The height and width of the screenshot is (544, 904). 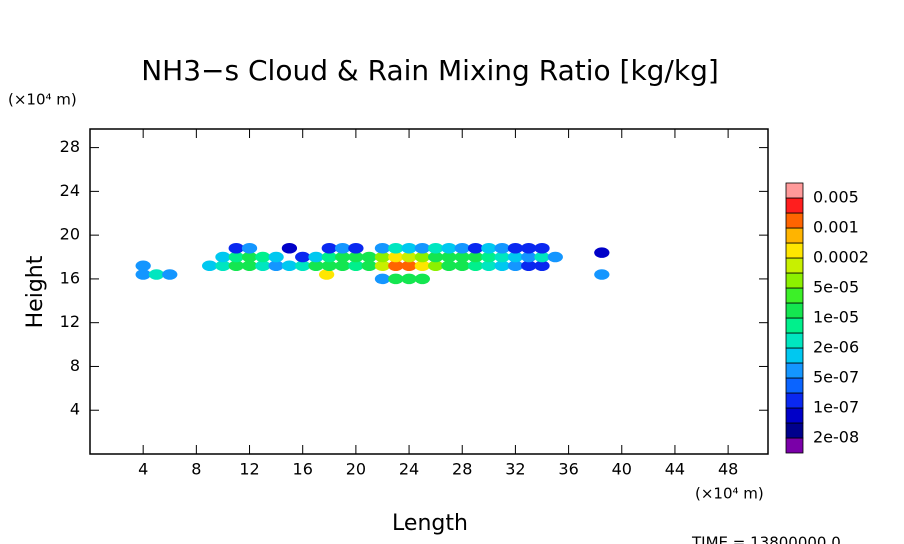 I want to click on x-tick-label: 36, so click(x=568, y=469).